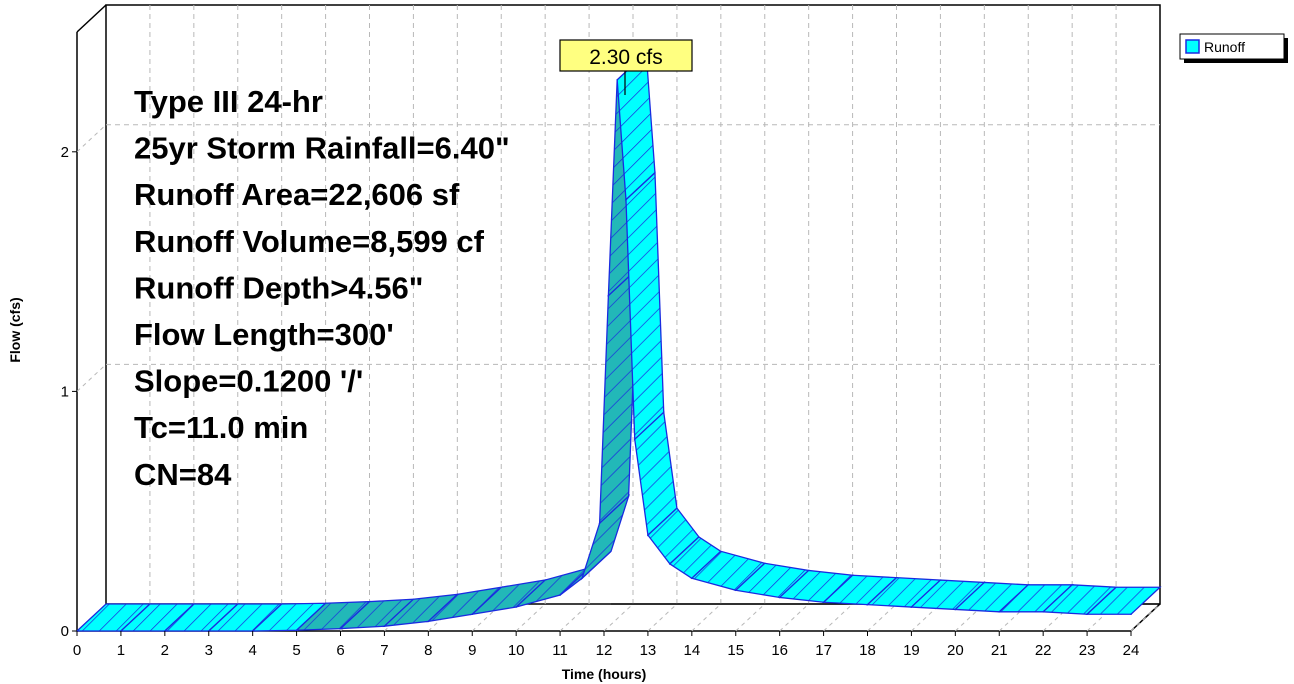  Describe the element at coordinates (516, 650) in the screenshot. I see `x-tick-label: 10` at that location.